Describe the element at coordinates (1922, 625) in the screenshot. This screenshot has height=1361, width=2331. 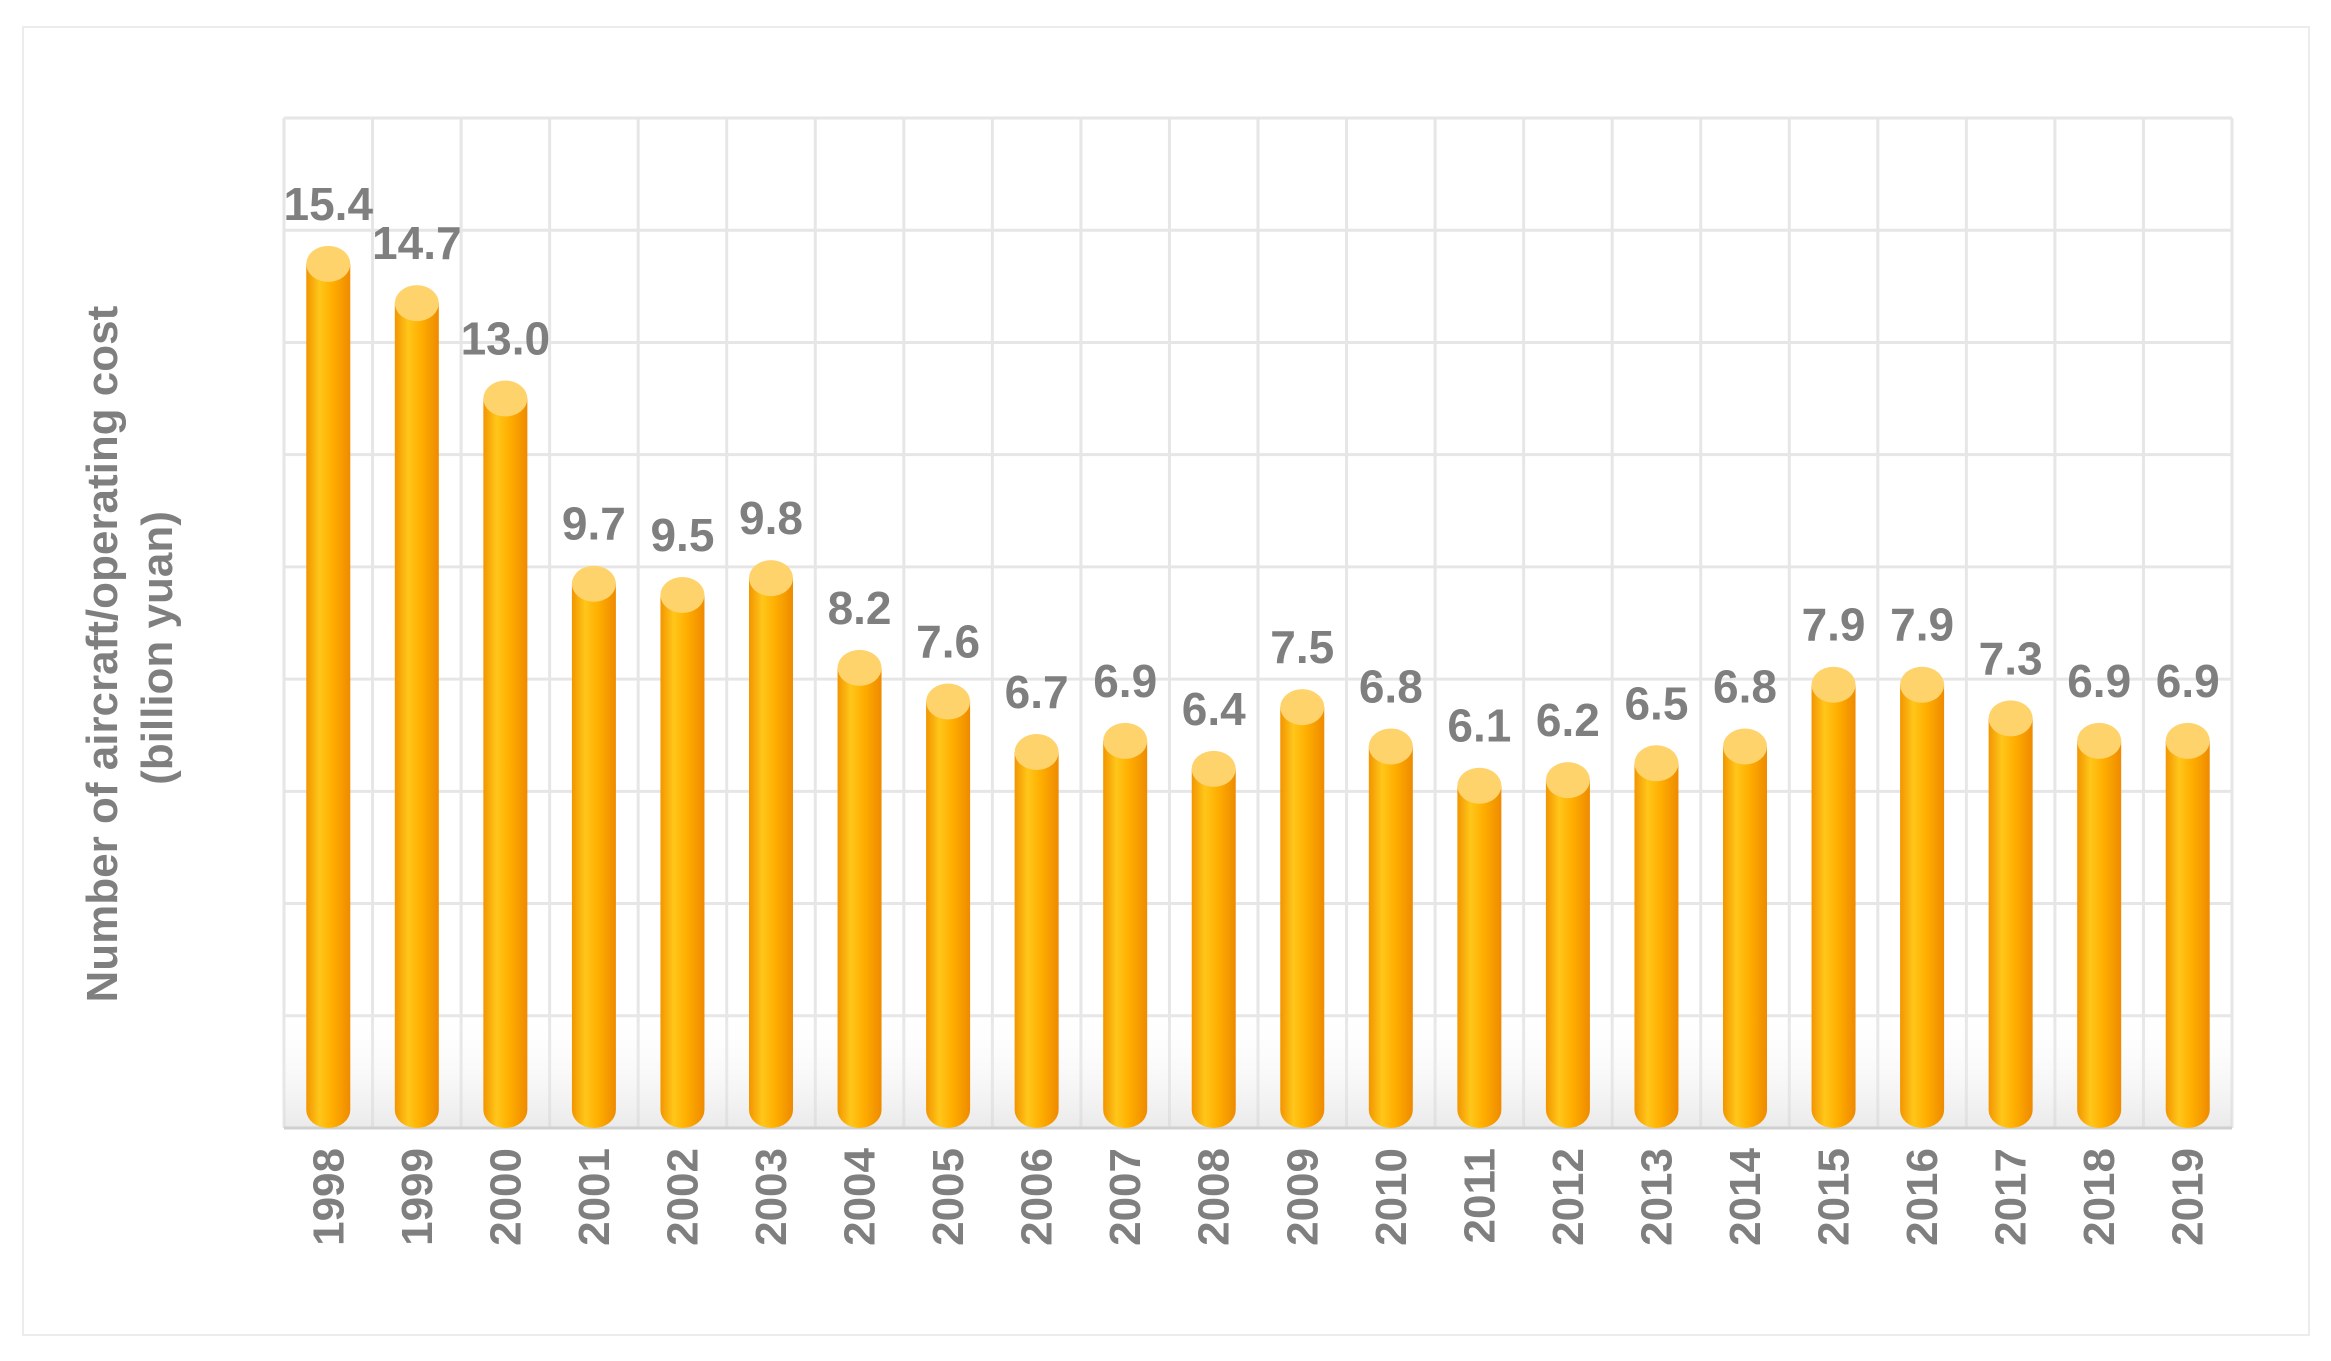
I see `data-label: 7.9` at that location.